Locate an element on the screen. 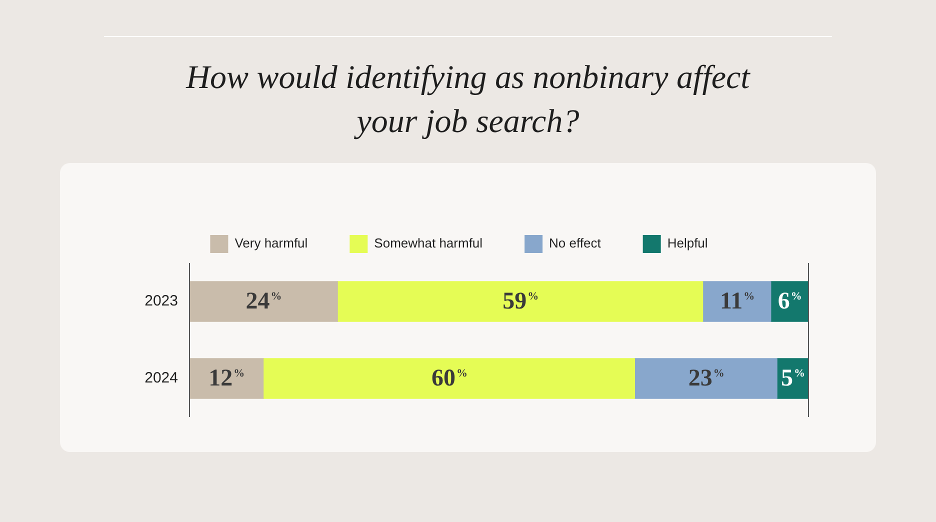 This screenshot has height=522, width=936. data-label: 24% is located at coordinates (264, 301).